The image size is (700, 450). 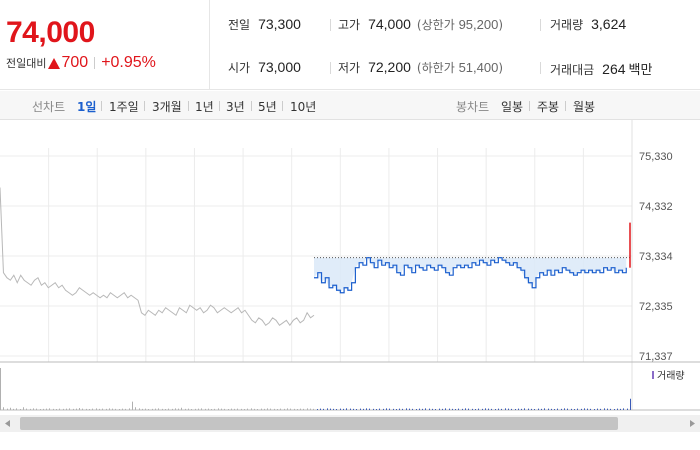 I want to click on open-value: 73,000, so click(x=279, y=67).